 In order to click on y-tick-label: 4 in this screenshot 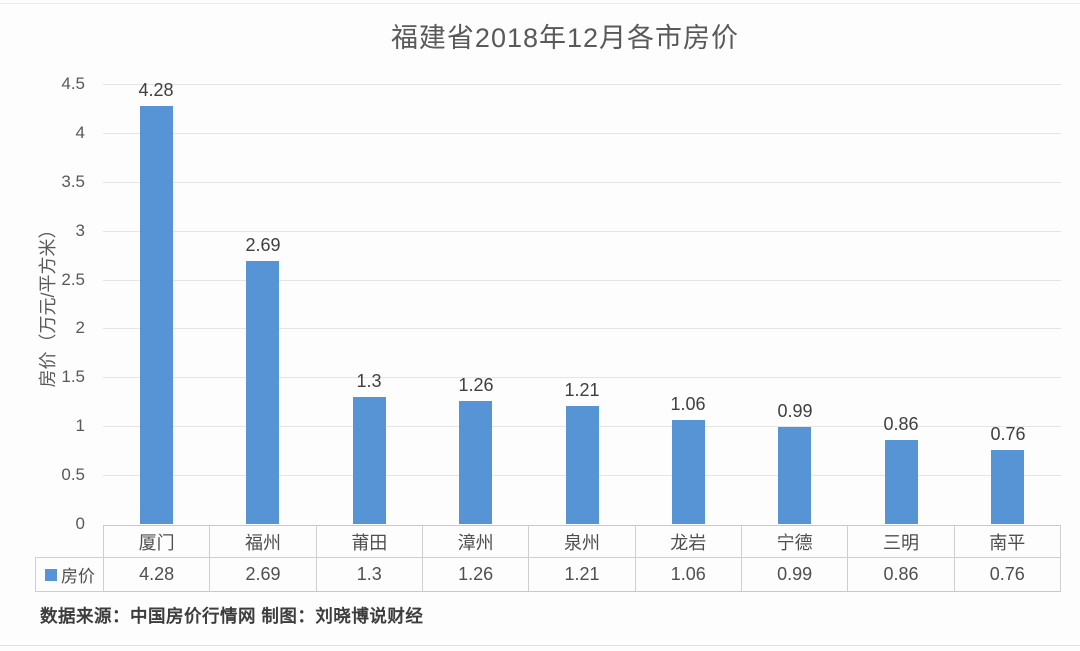, I will do `click(80, 132)`.